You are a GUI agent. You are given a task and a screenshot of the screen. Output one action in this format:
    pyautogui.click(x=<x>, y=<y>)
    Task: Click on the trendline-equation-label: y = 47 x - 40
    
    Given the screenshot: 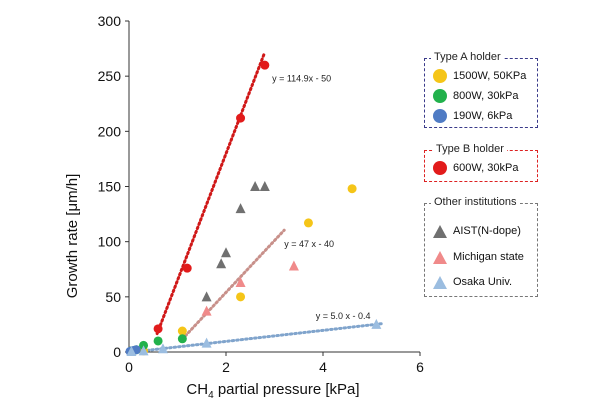 What is the action you would take?
    pyautogui.click(x=309, y=244)
    